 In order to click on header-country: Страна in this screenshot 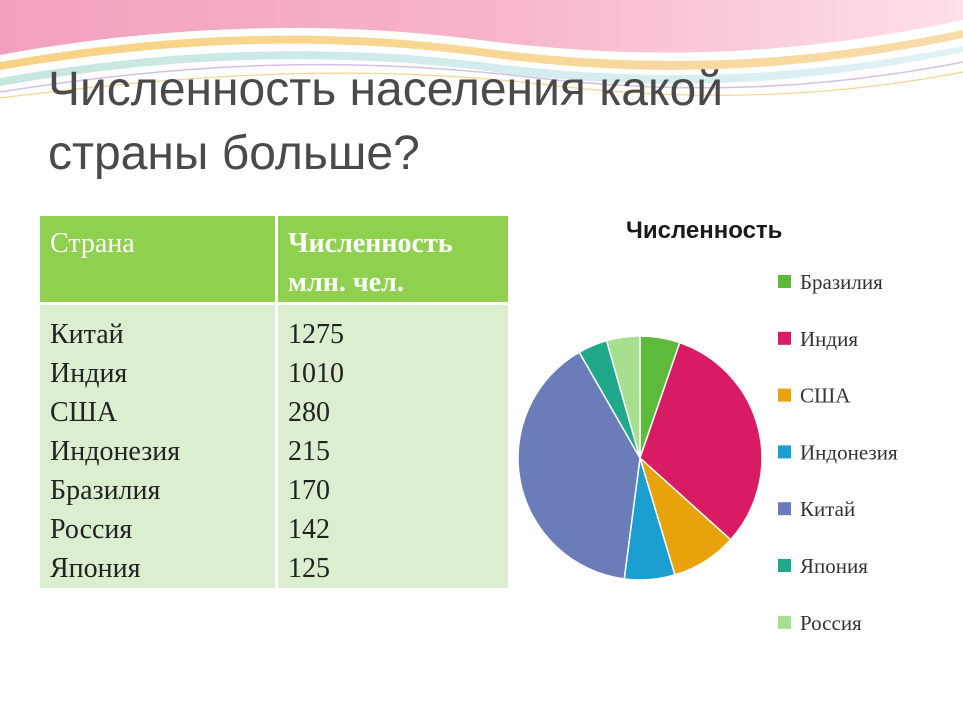, I will do `click(159, 260)`.